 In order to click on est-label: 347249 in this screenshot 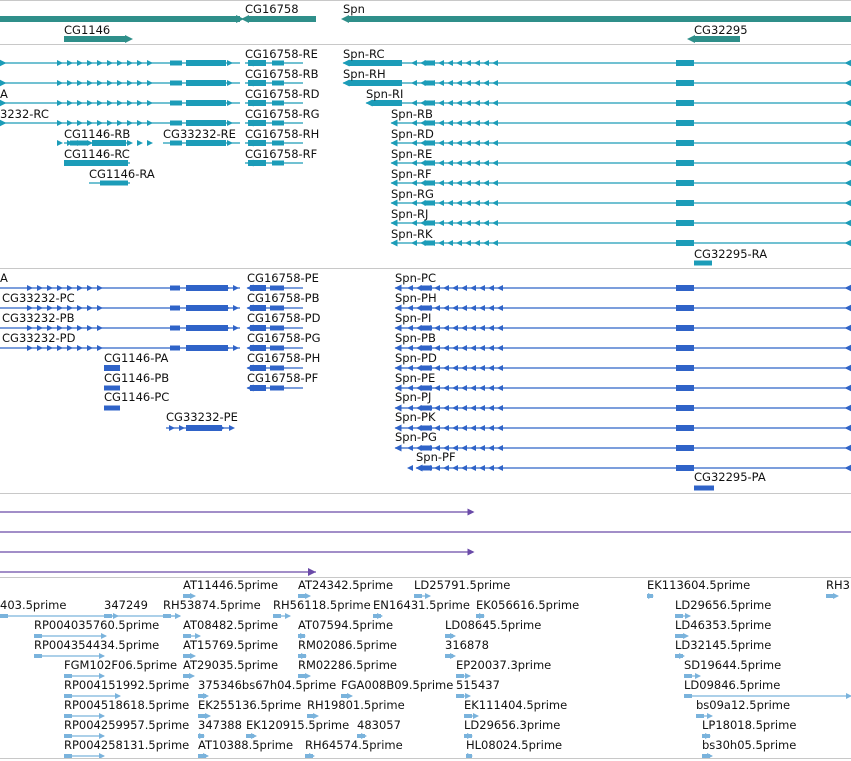, I will do `click(126, 605)`.